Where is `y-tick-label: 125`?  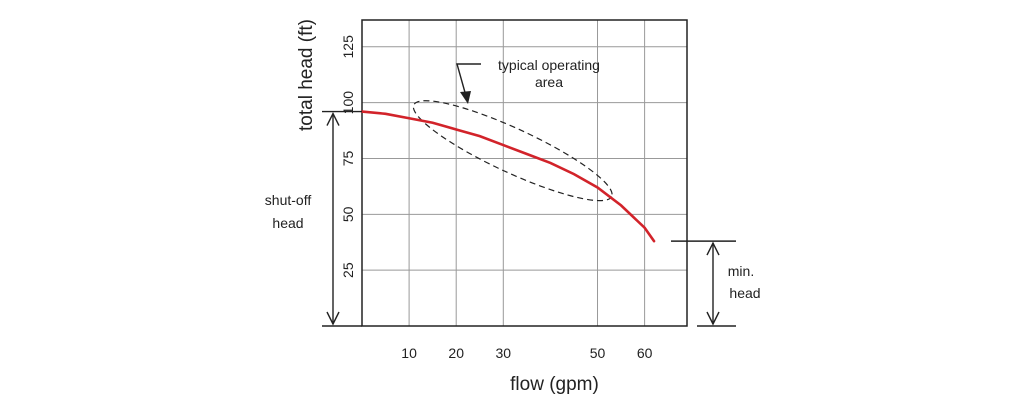 y-tick-label: 125 is located at coordinates (348, 47).